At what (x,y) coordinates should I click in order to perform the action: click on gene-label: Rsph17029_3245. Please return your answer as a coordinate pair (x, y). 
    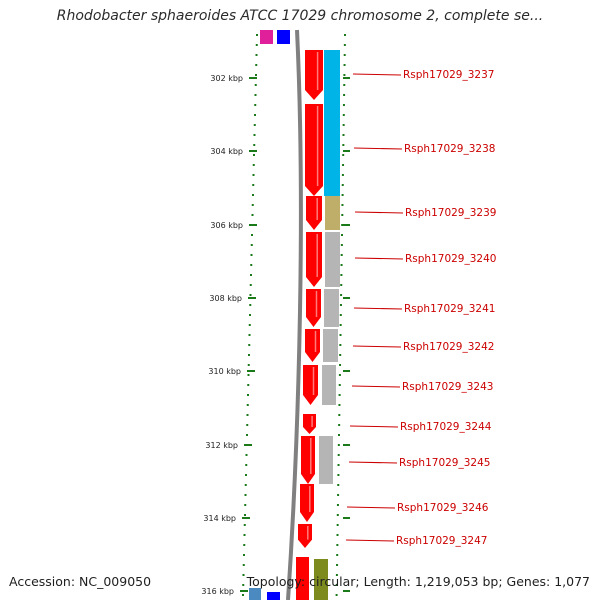
    Looking at the image, I should click on (444, 463).